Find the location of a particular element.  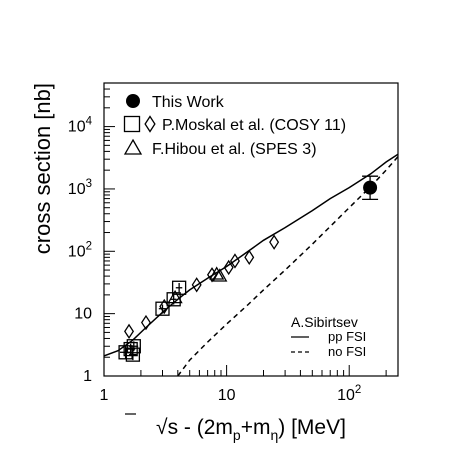

x-tick-label-base: 1 is located at coordinates (104, 395).